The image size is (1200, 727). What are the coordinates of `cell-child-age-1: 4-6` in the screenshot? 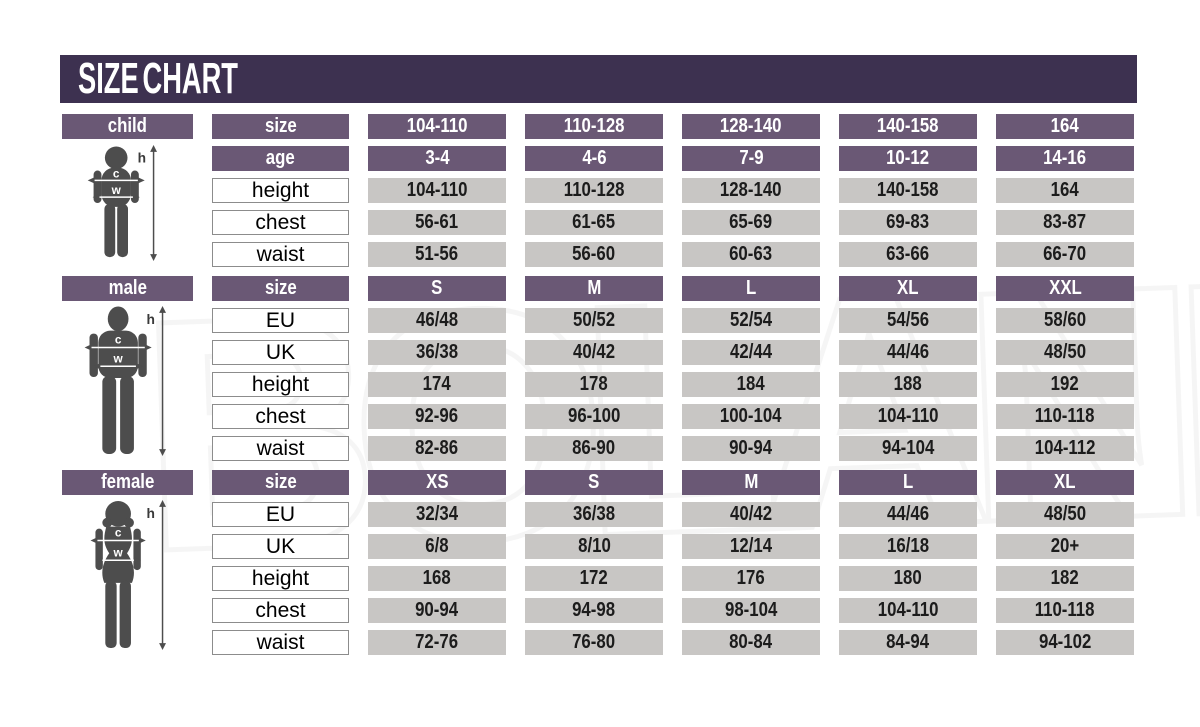 It's located at (594, 158).